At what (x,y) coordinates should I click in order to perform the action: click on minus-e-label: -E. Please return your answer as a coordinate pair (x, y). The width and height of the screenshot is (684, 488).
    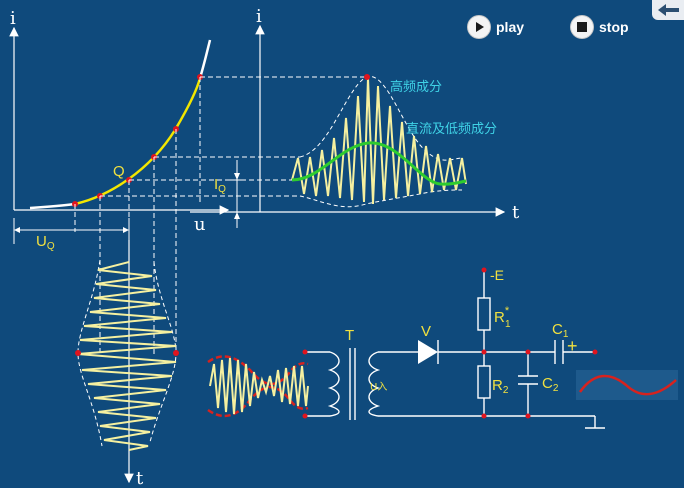
    Looking at the image, I should click on (497, 275).